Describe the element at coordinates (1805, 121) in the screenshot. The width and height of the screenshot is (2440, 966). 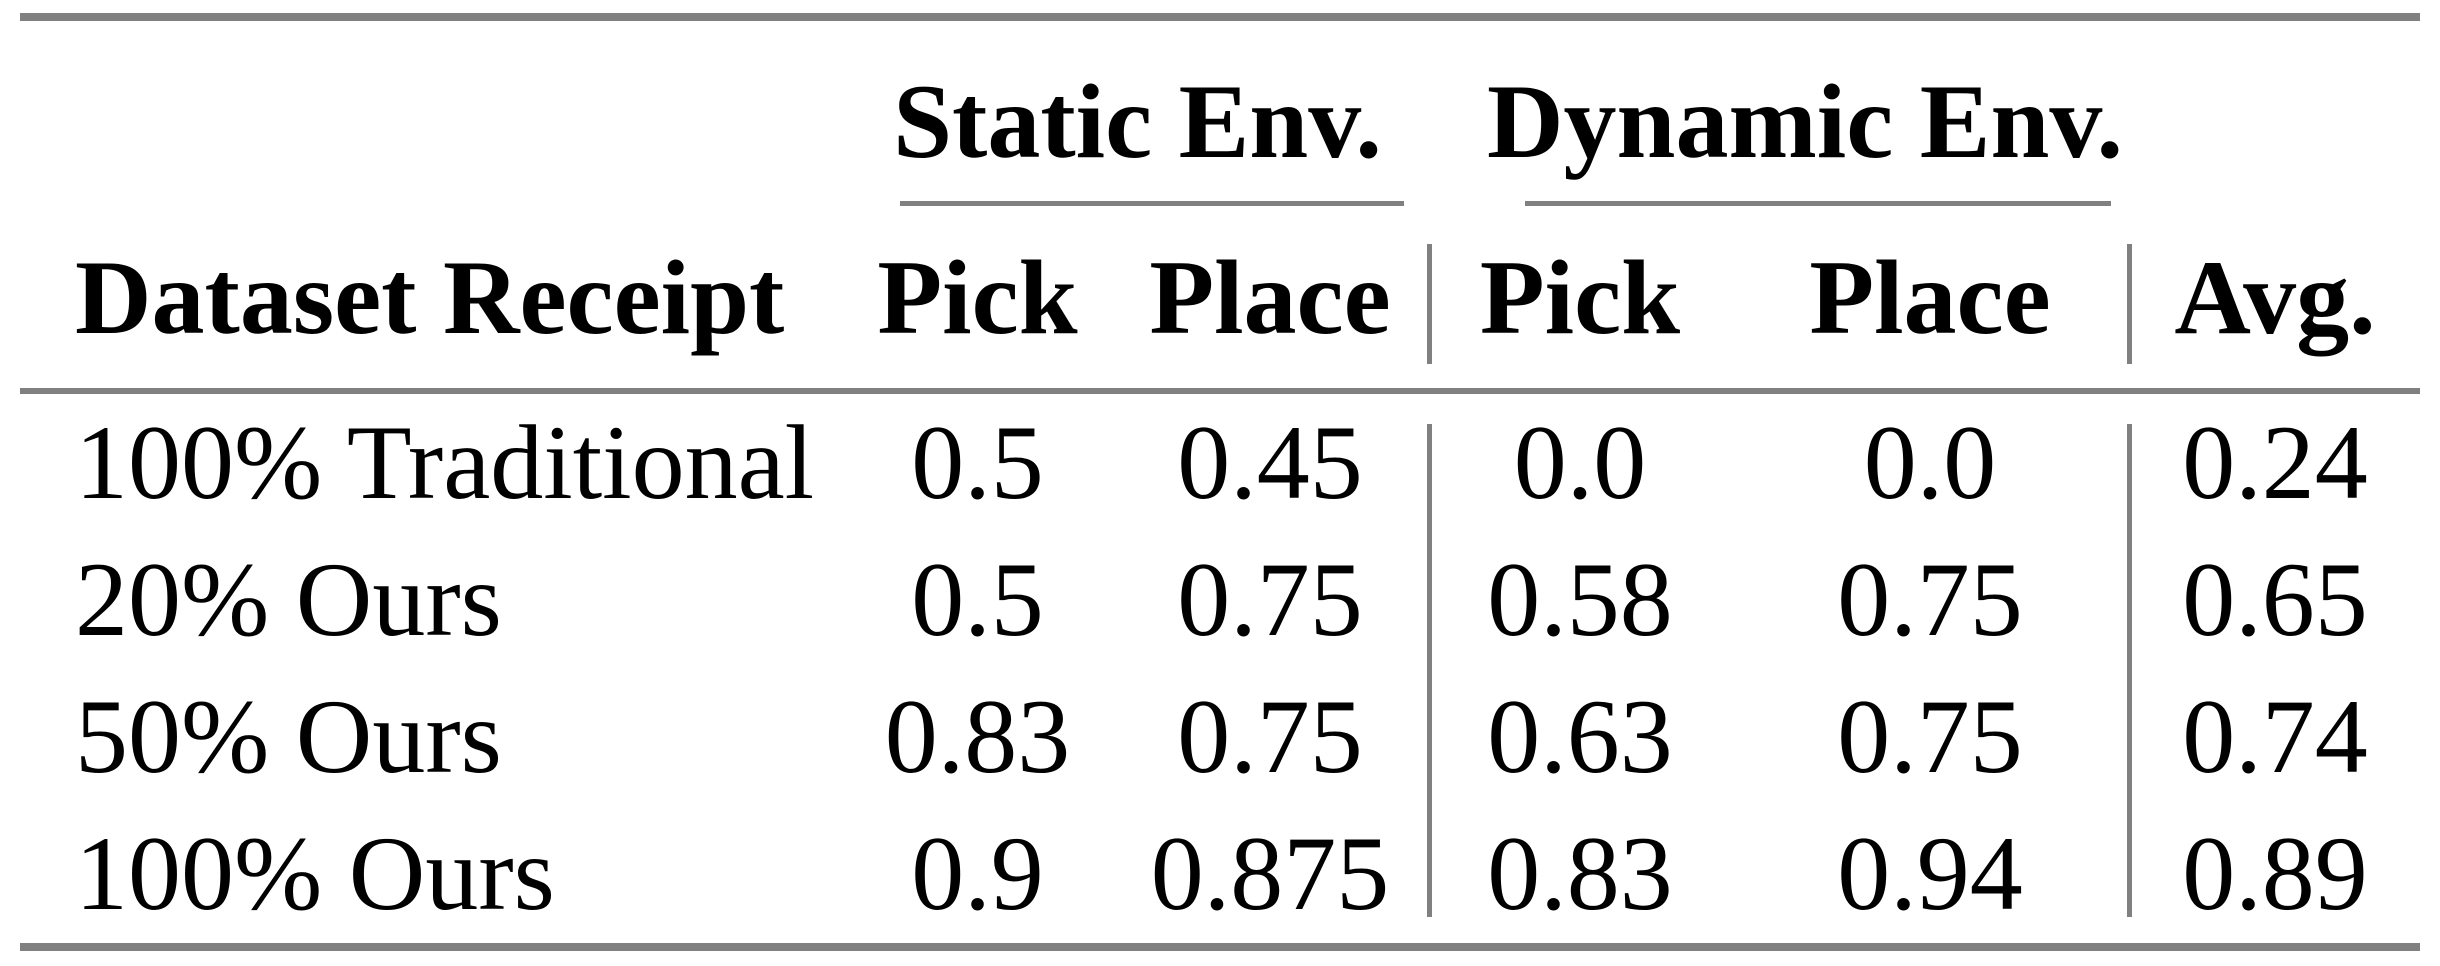
I see `group-header-dynamic-env-label: Dynamic Env.` at that location.